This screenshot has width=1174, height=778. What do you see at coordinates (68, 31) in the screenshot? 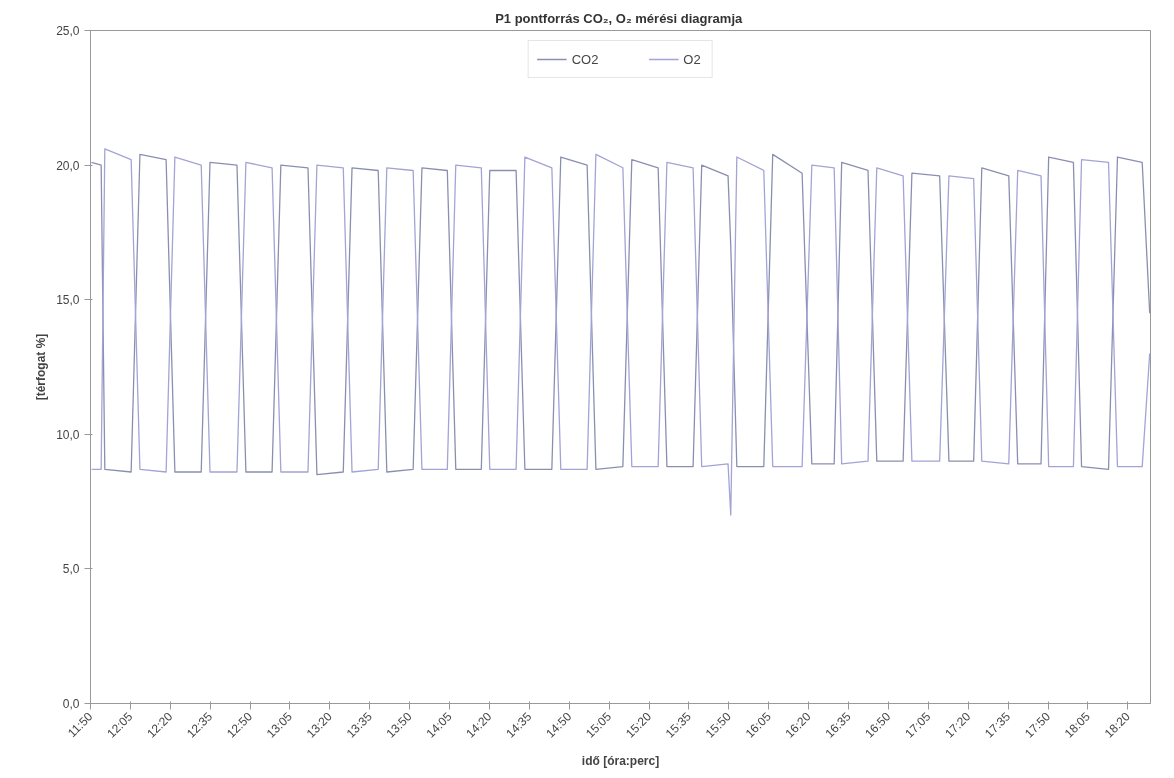
I see `y-tick-label: 25,0` at bounding box center [68, 31].